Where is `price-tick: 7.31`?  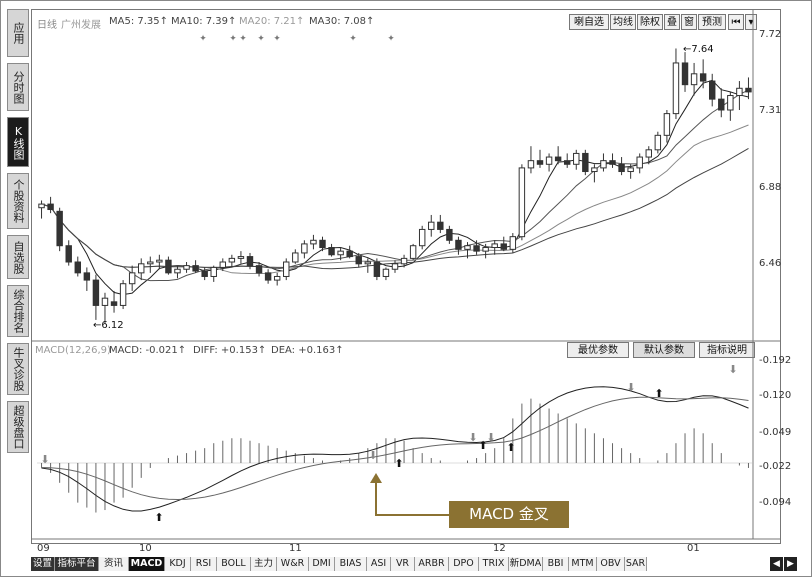 price-tick: 7.31 is located at coordinates (770, 110).